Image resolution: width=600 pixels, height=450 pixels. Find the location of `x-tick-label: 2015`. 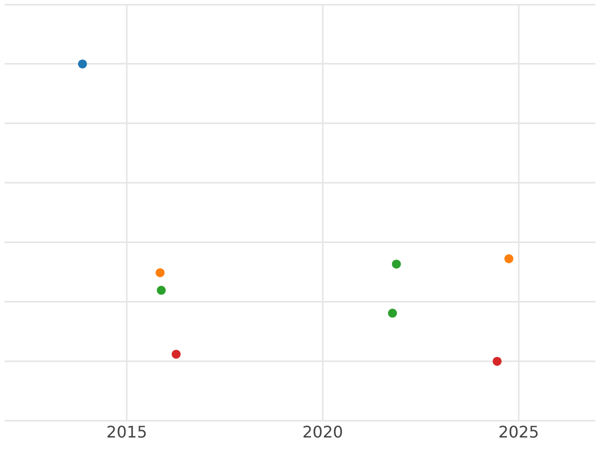

x-tick-label: 2015 is located at coordinates (127, 432).